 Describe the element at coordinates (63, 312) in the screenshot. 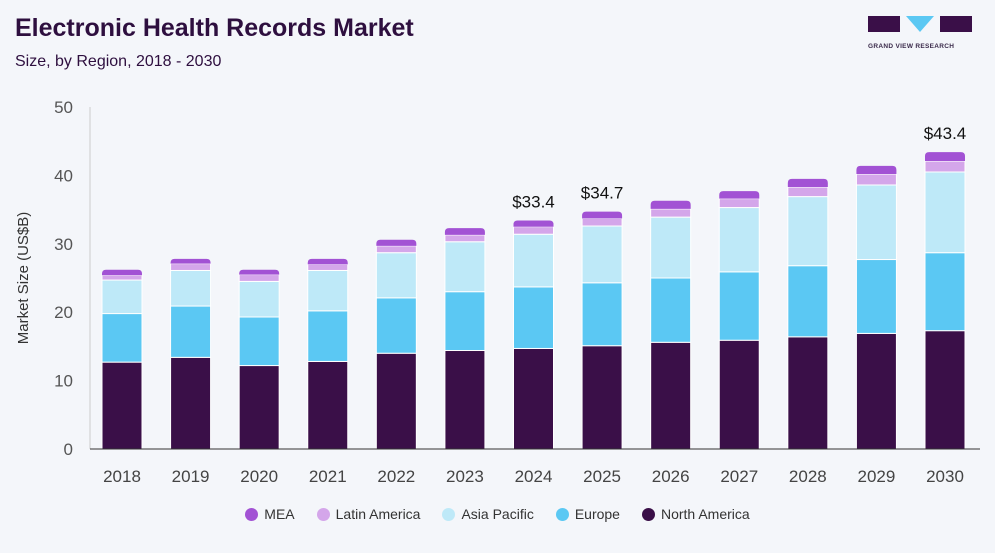

I see `y-tick-label: 20` at that location.